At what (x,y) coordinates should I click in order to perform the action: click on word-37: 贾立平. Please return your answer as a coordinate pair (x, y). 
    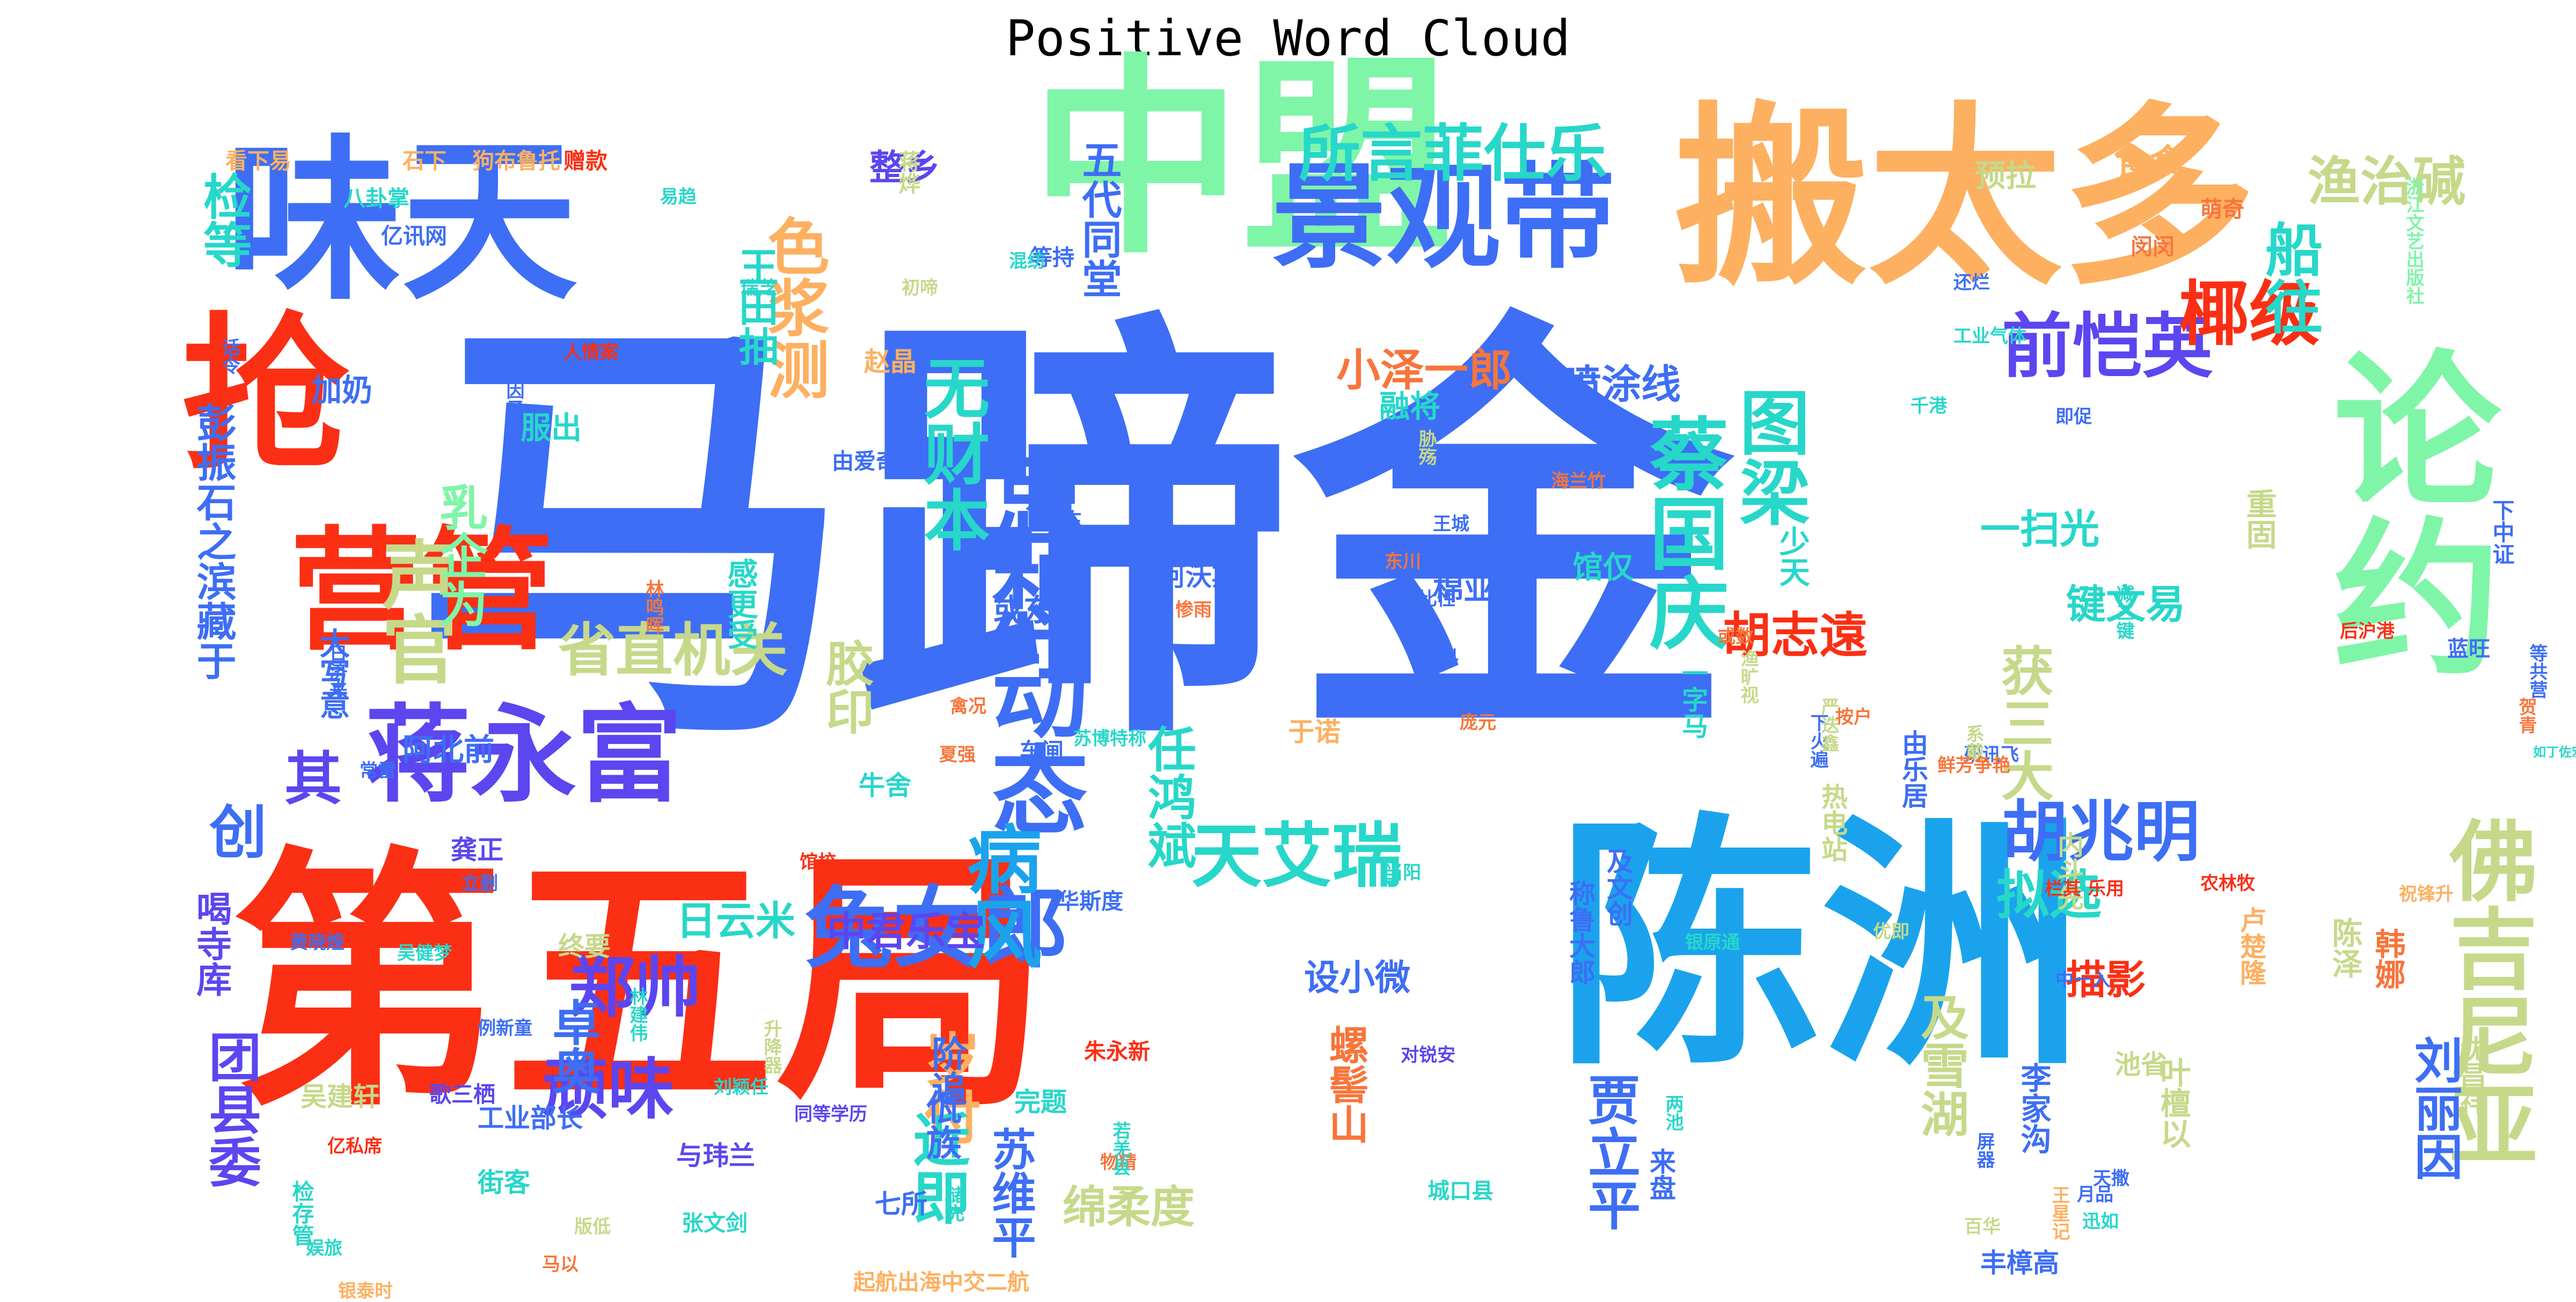
    Looking at the image, I should click on (1609, 1152).